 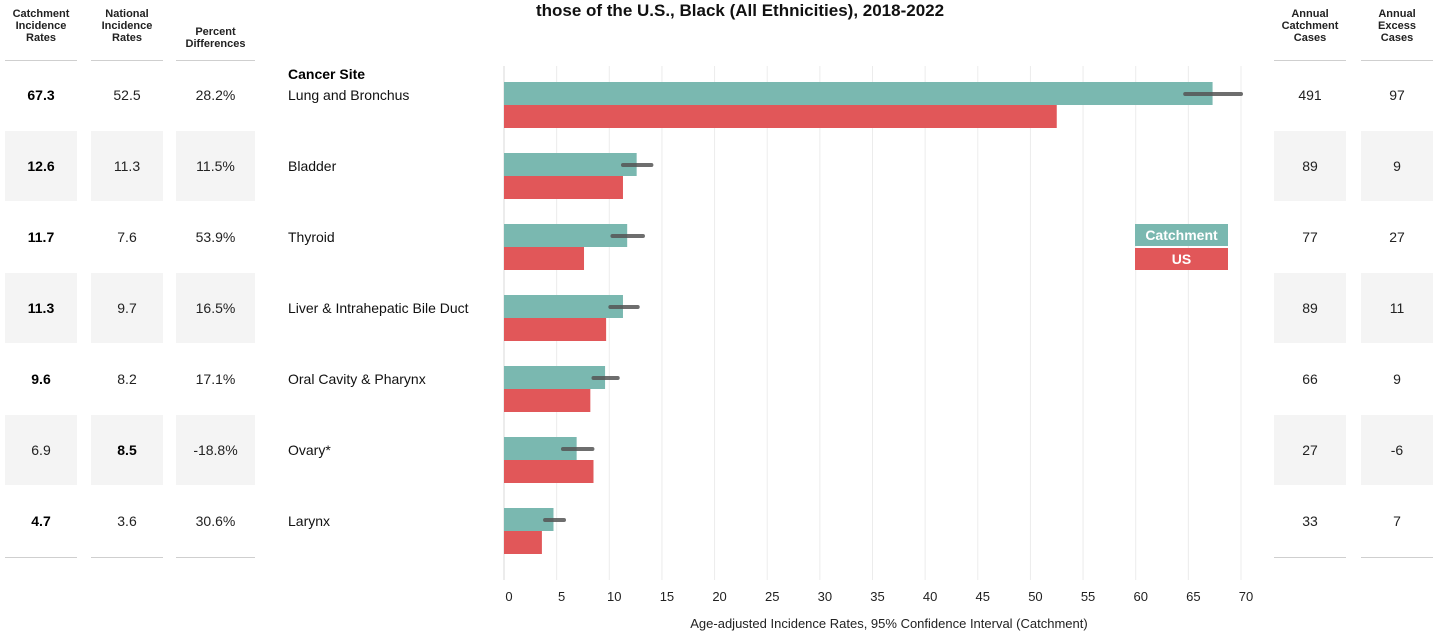 I want to click on catchment-rate-cell: 4.7, so click(x=41, y=521).